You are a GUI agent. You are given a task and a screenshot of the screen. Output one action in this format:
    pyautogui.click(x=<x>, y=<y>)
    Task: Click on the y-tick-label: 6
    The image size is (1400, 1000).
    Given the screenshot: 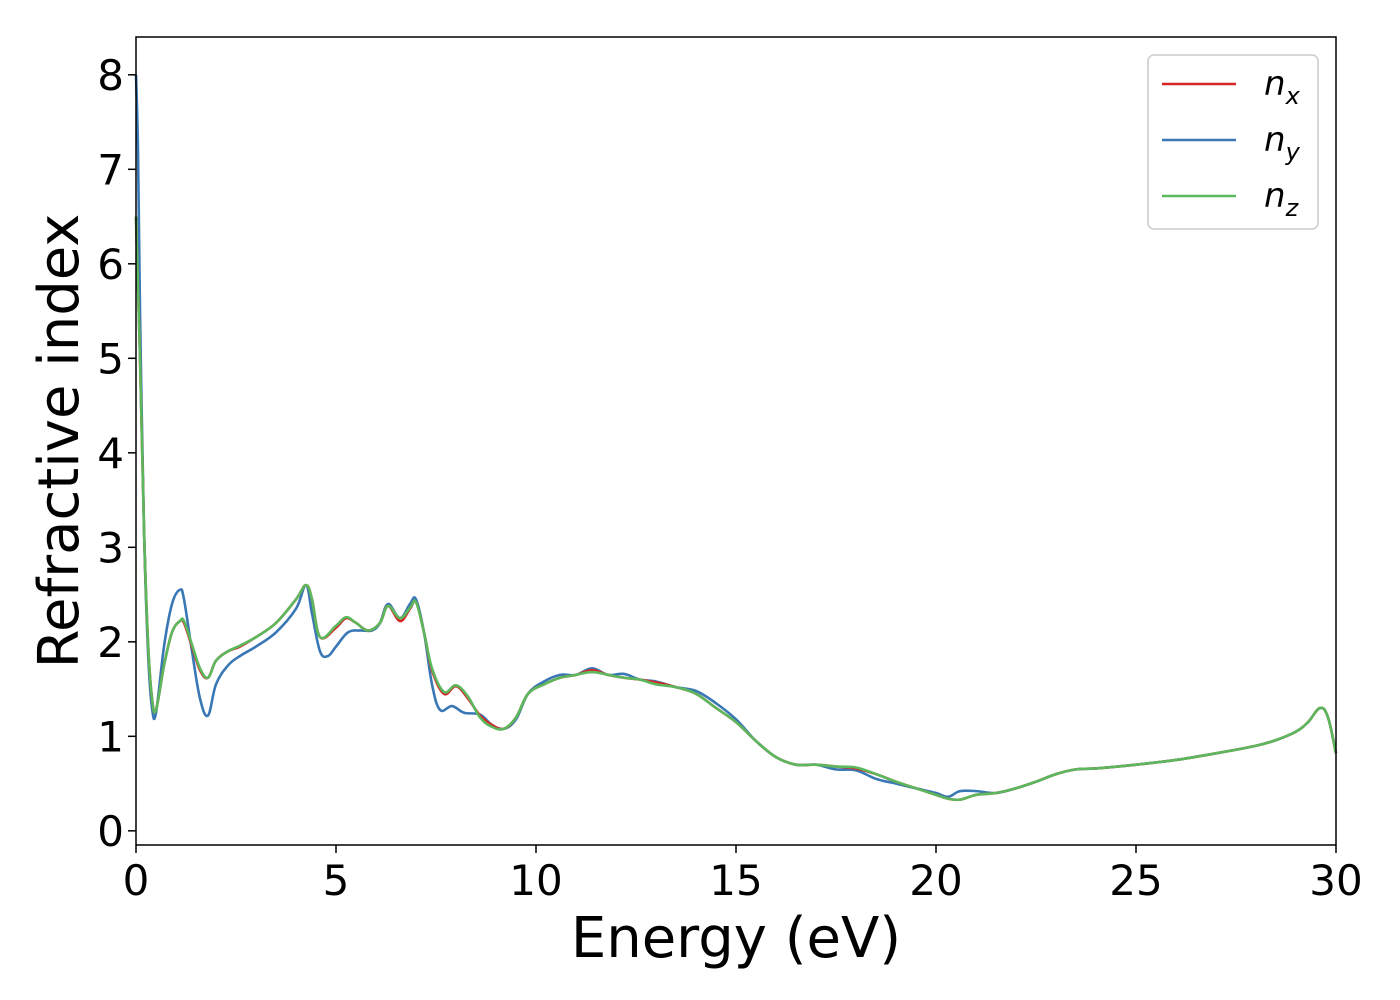 What is the action you would take?
    pyautogui.click(x=110, y=264)
    